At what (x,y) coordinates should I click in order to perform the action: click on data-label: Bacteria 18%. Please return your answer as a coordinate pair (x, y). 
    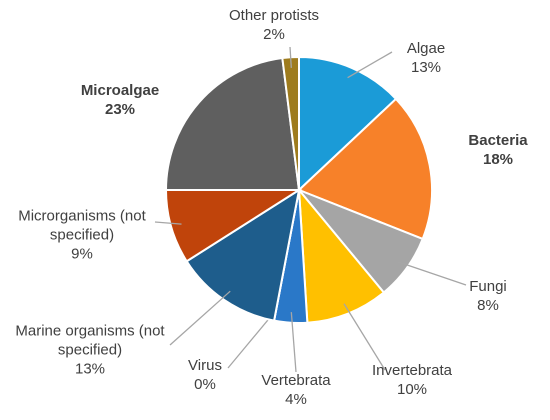
    Looking at the image, I should click on (497, 150).